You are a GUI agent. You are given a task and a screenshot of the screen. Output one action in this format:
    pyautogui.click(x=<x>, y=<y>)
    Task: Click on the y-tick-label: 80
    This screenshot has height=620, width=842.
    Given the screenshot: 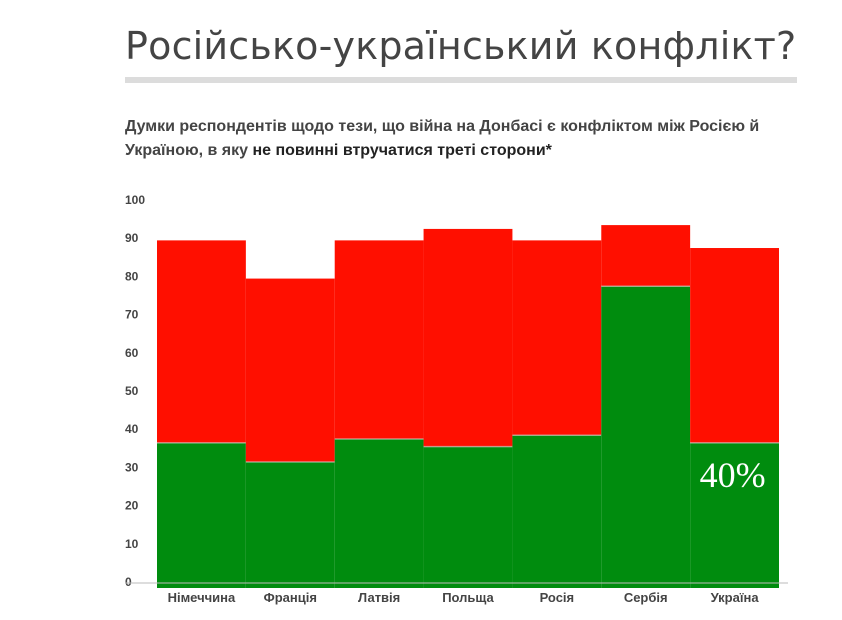 What is the action you would take?
    pyautogui.click(x=132, y=276)
    